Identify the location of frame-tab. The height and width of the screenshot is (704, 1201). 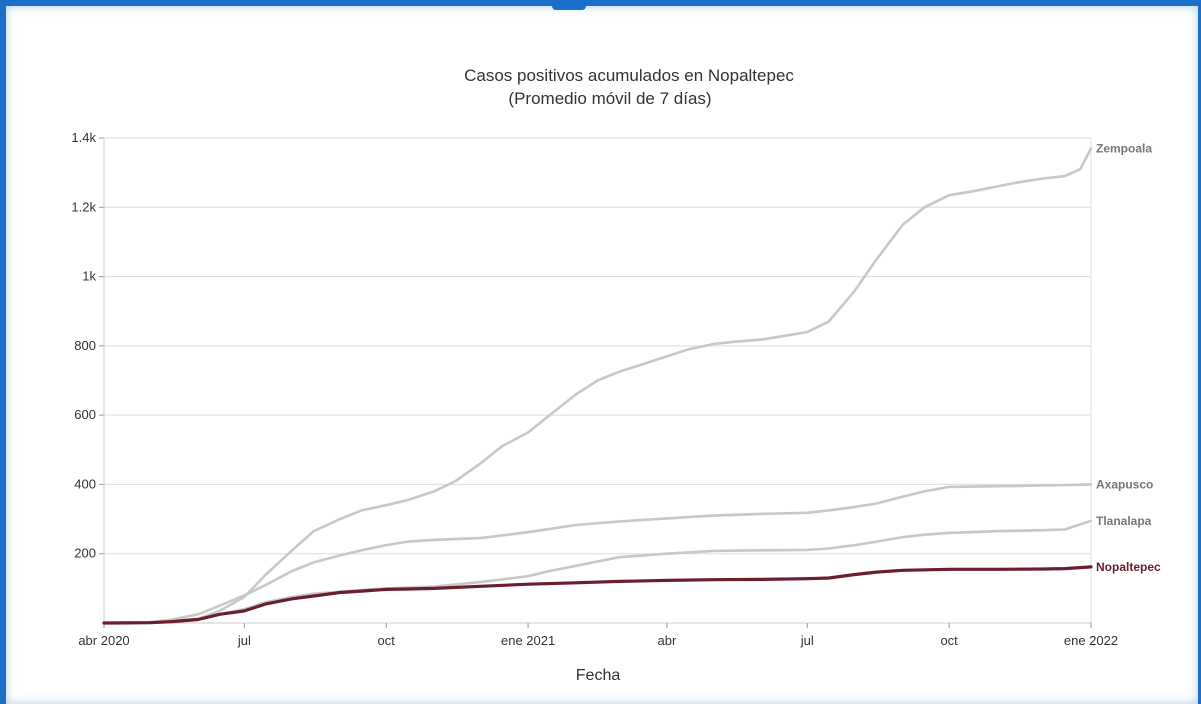
(569, 5).